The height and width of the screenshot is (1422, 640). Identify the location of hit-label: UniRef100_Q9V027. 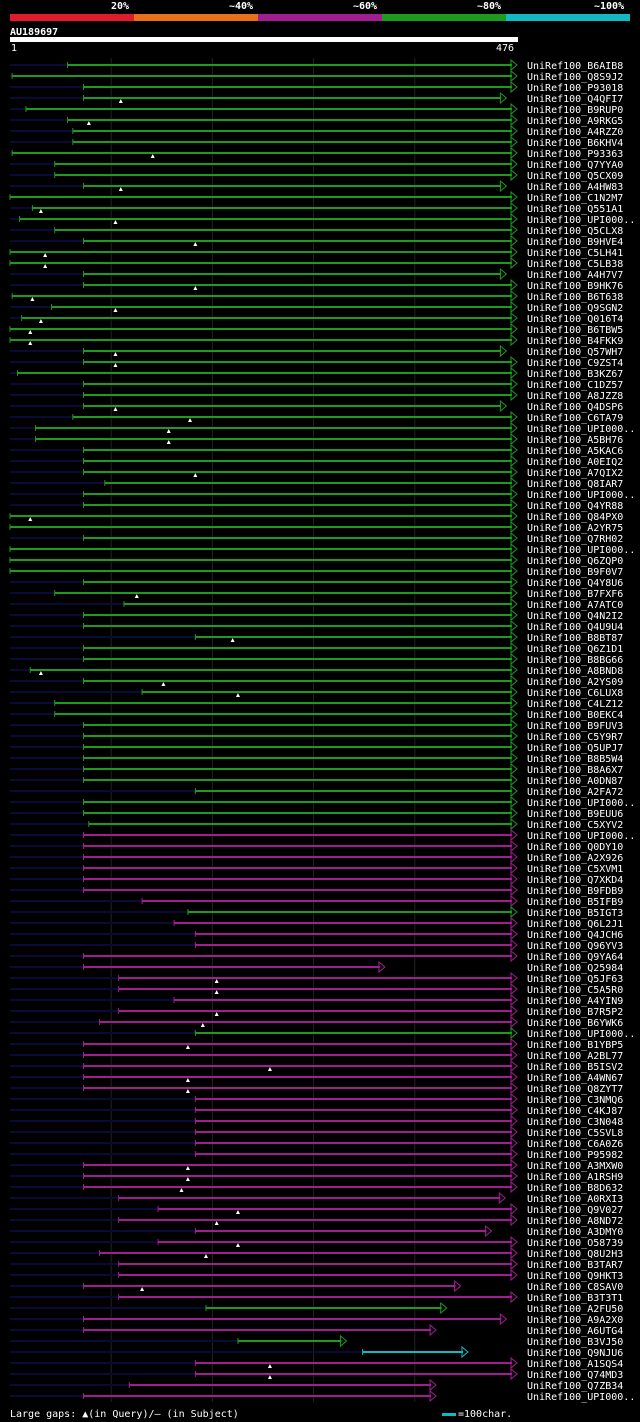
(575, 1210).